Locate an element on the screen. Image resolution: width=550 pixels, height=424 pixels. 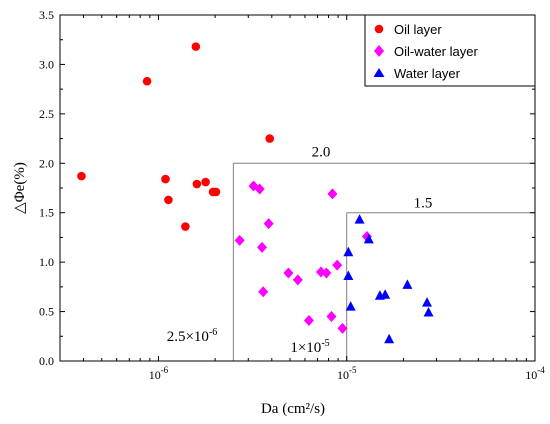
boundary-label-x2: 1×10⁻⁵ is located at coordinates (309, 347).